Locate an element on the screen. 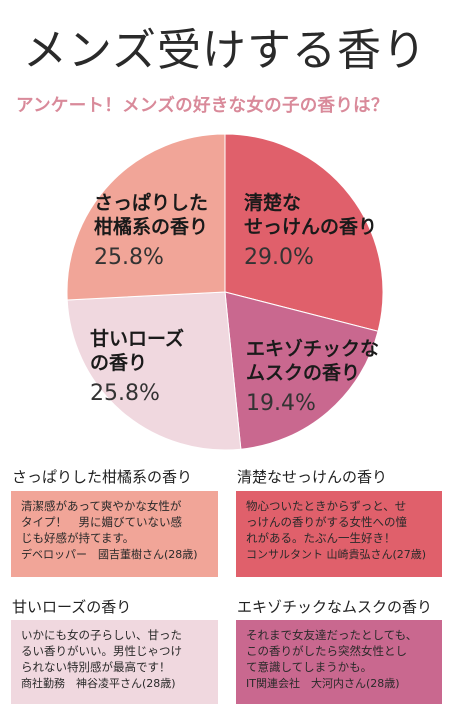 This screenshot has width=450, height=714. slice-label-rose-line1: 甘いローズ is located at coordinates (137, 339).